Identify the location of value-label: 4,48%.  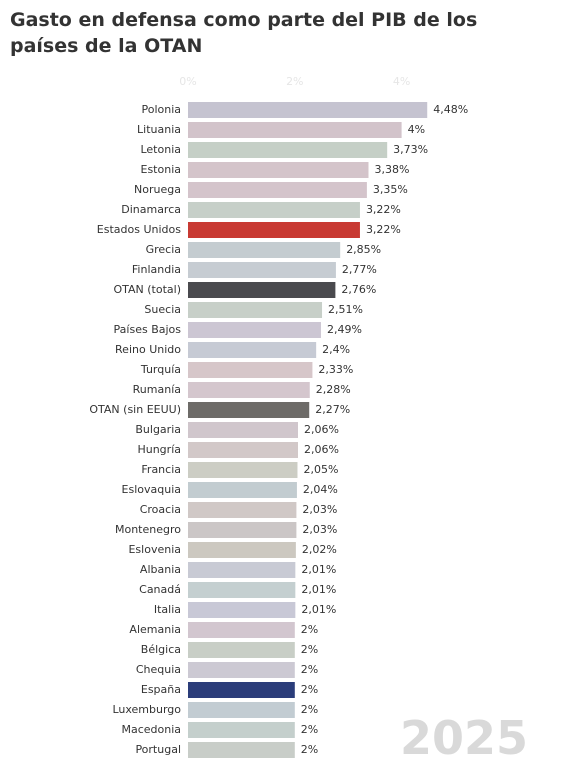
(450, 109).